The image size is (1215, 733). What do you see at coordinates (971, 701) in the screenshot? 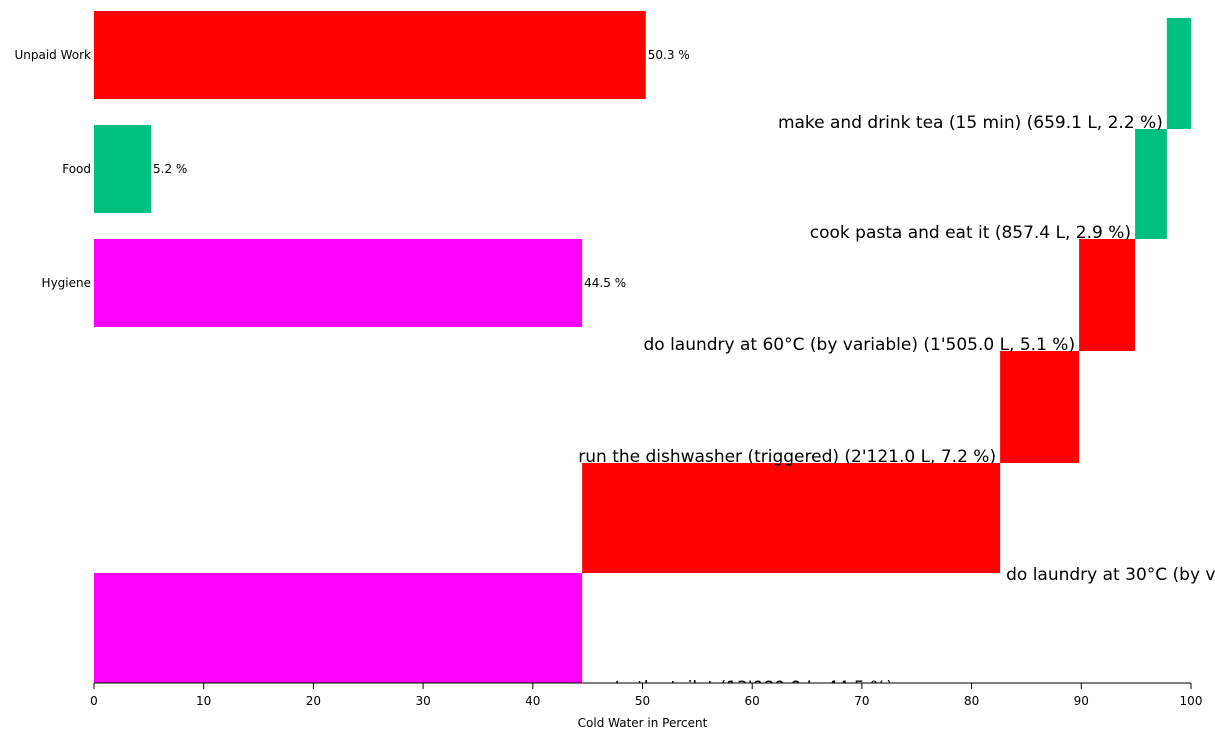
I see `x-tick-label: 80` at bounding box center [971, 701].